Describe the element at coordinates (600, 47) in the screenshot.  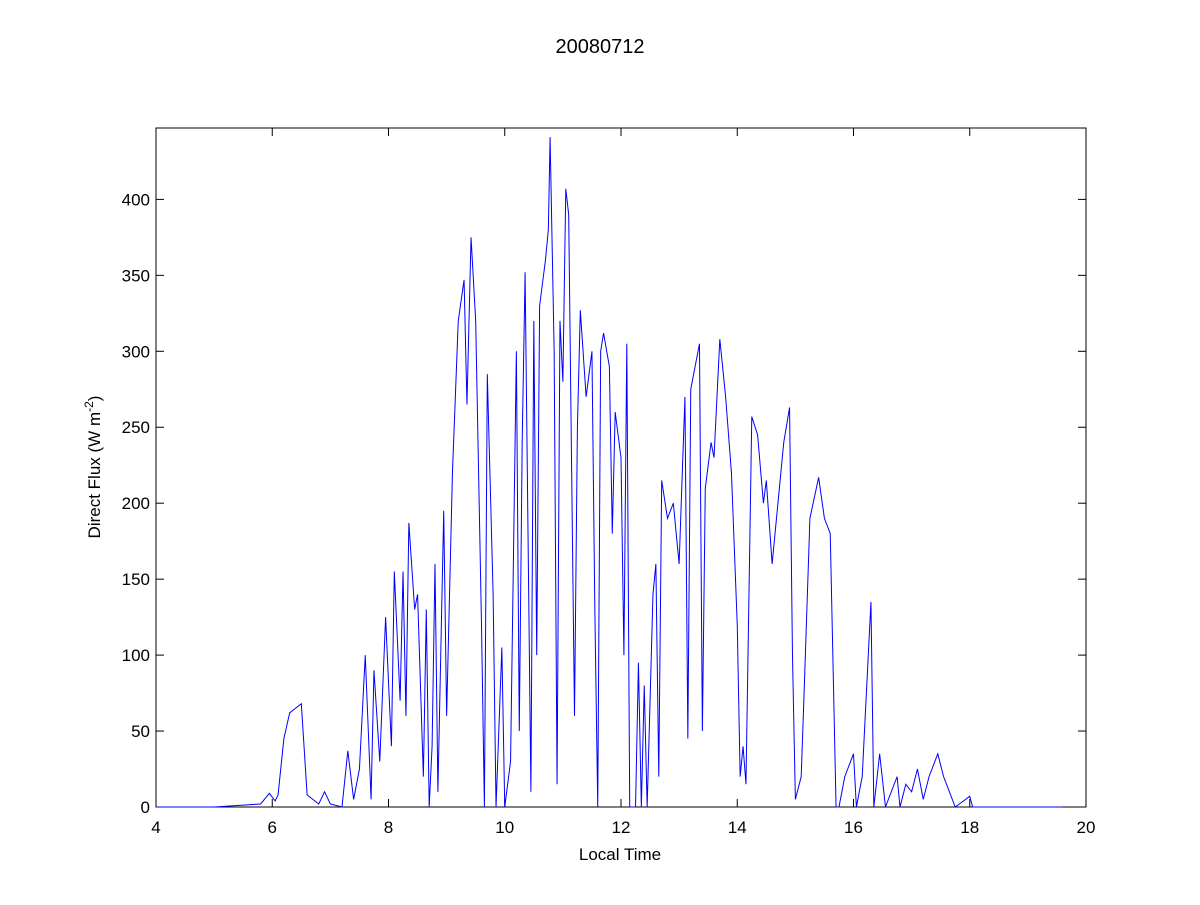
I see `chart-title: 20080712` at that location.